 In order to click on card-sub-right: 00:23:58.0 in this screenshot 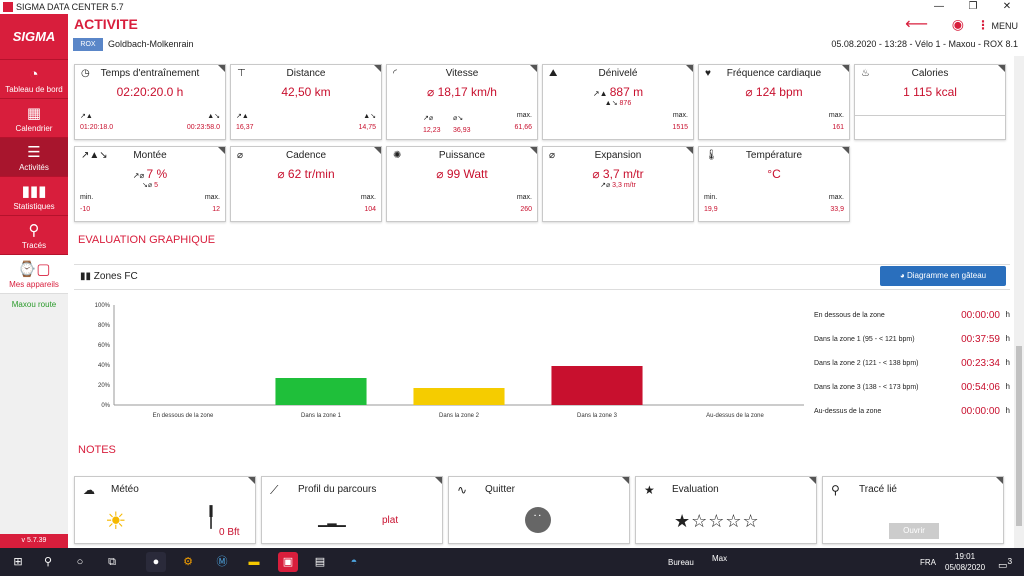, I will do `click(203, 127)`.